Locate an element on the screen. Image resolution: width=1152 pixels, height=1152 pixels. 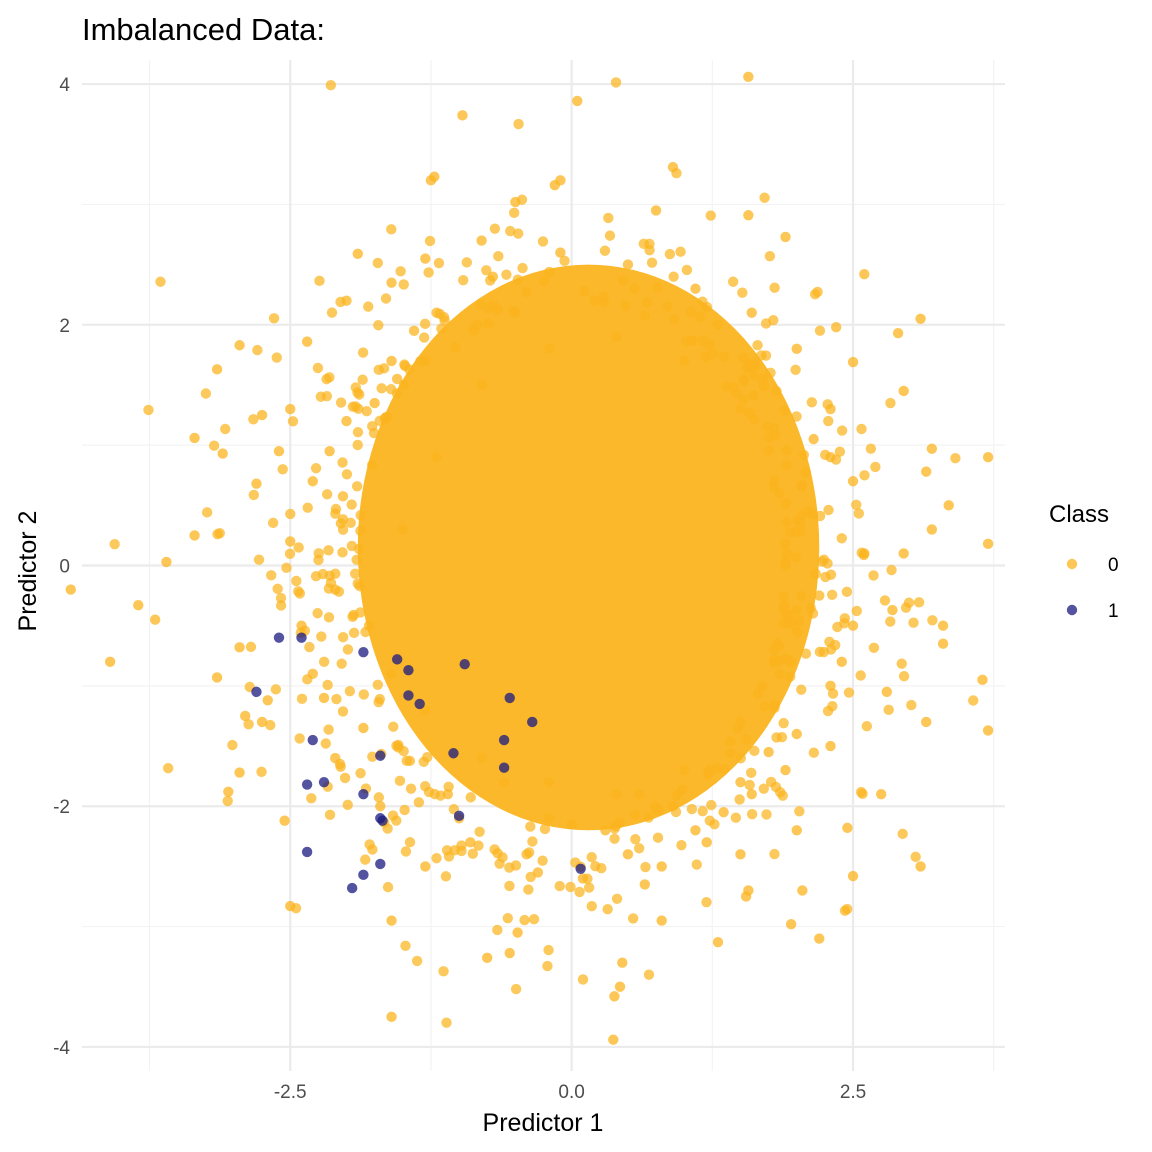
legend-title: Class is located at coordinates (1079, 514).